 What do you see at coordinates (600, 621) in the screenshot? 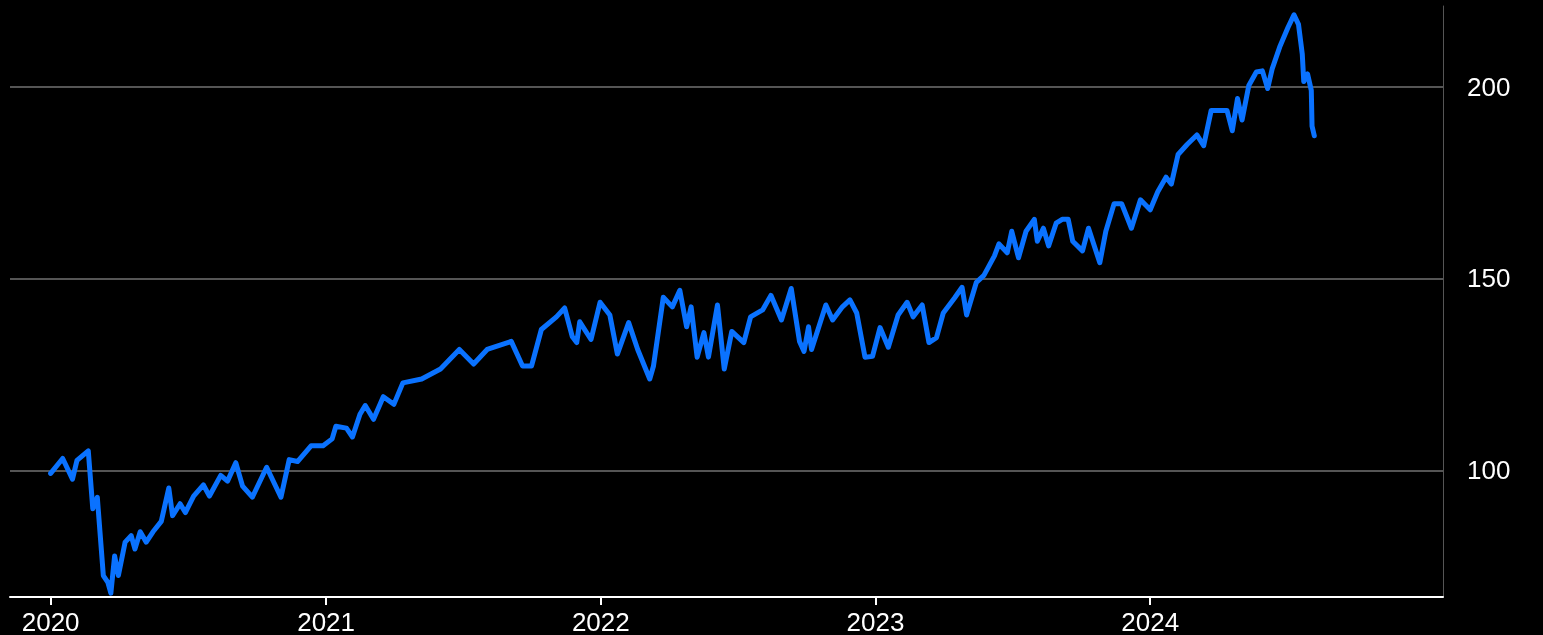
I see `x-tick-label: 2022` at bounding box center [600, 621].